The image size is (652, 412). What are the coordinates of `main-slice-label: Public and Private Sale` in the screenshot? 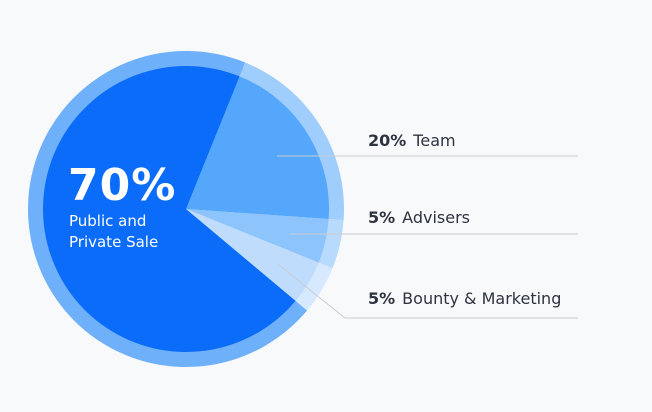 It's located at (114, 231).